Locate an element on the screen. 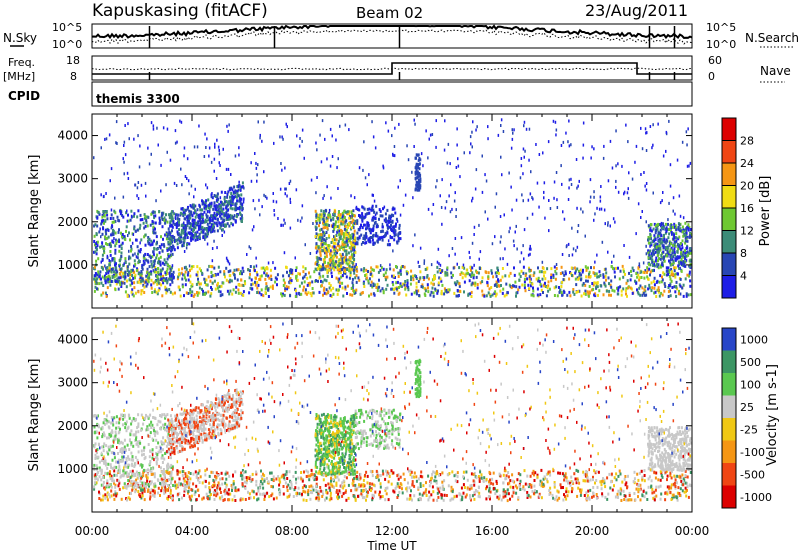 The image size is (800, 558). noise-left-label: N.Sky is located at coordinates (20, 38).